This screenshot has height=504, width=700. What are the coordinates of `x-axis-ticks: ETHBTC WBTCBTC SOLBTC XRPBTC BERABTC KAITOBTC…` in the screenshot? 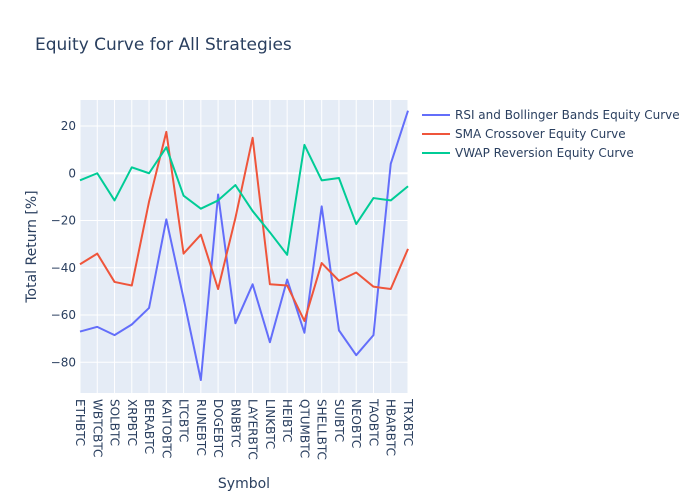 It's located at (244, 429).